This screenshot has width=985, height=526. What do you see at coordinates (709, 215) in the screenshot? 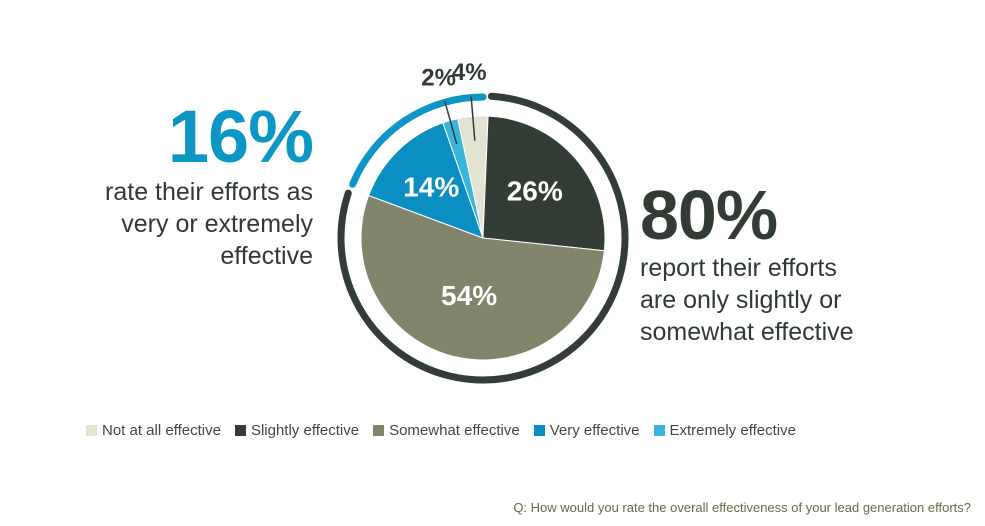
I see `slightly-somewhat-percent: 80%` at bounding box center [709, 215].